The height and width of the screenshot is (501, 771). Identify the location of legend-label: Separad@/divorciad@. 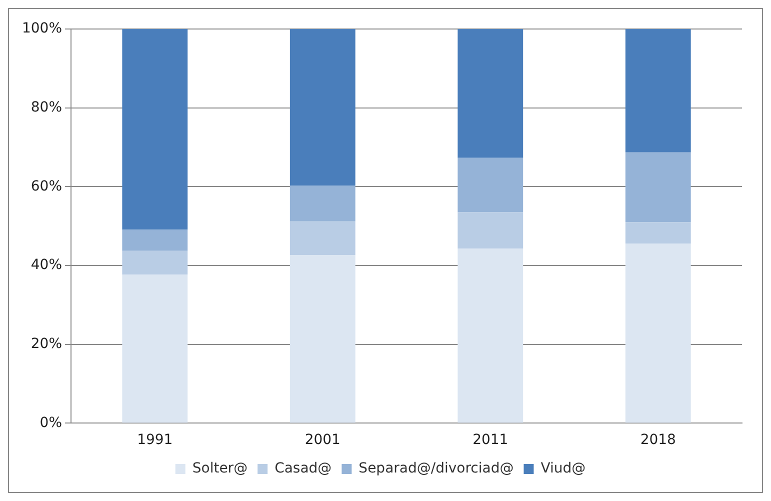
(436, 468).